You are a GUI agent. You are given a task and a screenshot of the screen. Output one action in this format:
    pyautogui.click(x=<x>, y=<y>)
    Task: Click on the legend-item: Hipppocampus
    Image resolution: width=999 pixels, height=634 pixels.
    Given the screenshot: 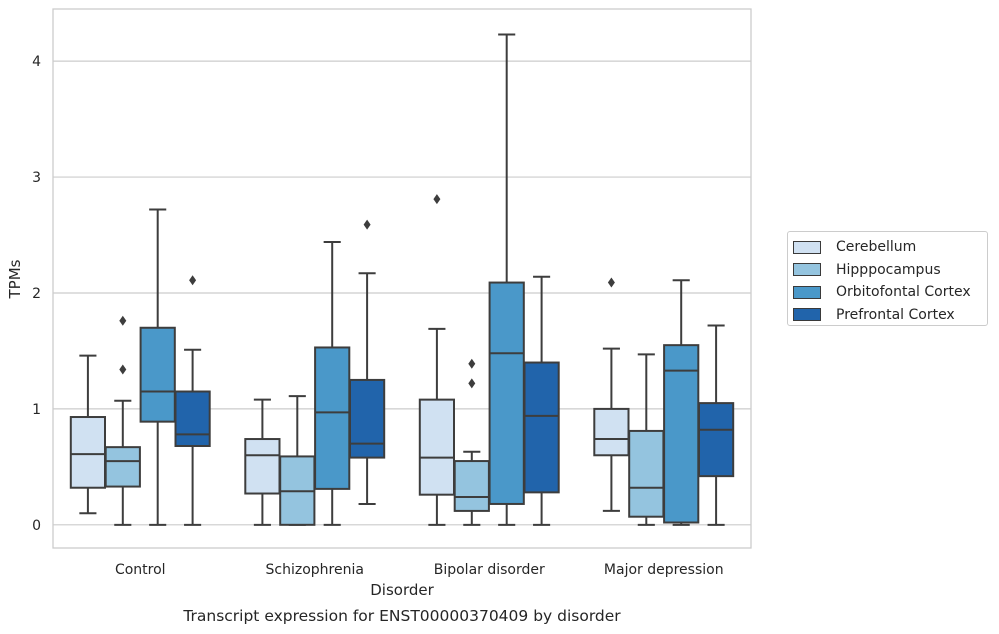 What is the action you would take?
    pyautogui.click(x=890, y=270)
    